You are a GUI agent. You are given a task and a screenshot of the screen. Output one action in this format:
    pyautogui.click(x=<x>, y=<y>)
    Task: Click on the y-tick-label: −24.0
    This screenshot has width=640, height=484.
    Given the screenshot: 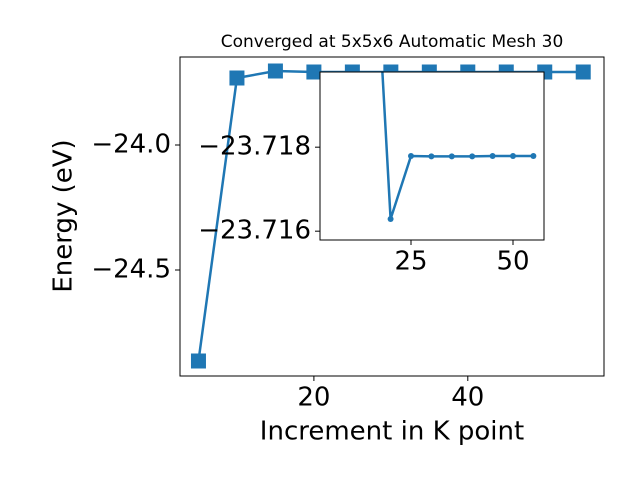 What is the action you would take?
    pyautogui.click(x=131, y=145)
    